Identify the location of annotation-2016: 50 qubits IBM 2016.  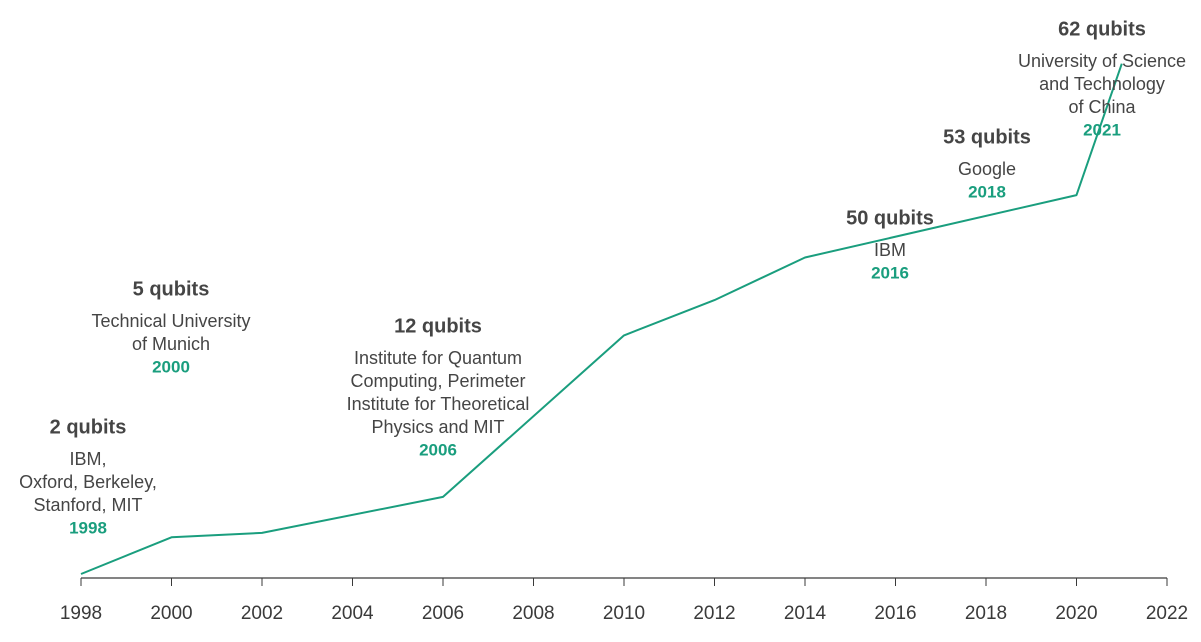
(890, 244).